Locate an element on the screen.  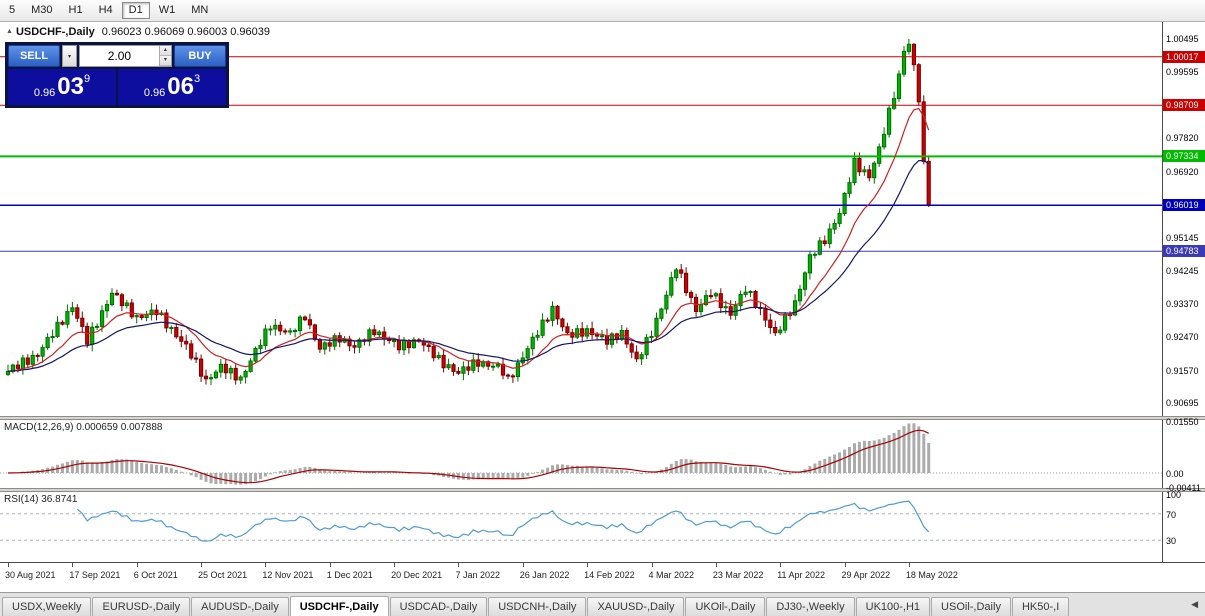
date-label: 29 Apr 2022 is located at coordinates (866, 575).